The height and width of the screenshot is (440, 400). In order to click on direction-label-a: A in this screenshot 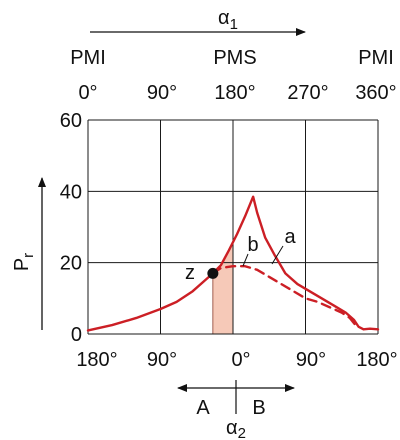, I will do `click(203, 408)`.